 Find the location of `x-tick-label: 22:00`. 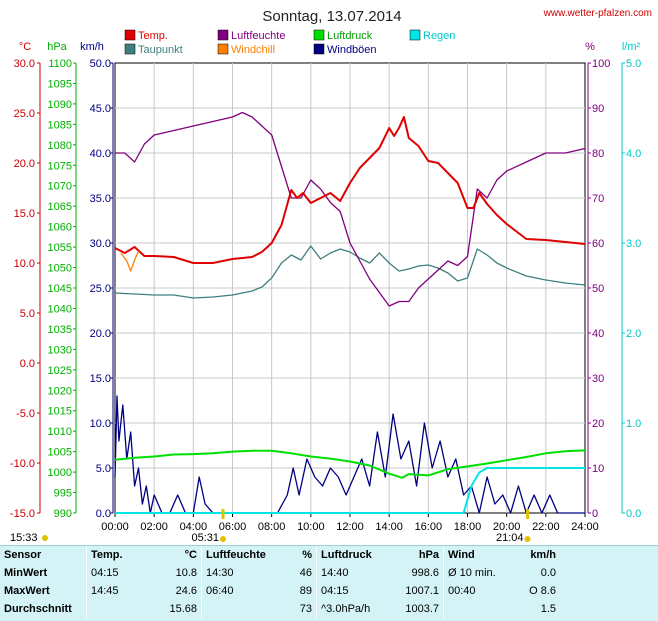

x-tick-label: 22:00 is located at coordinates (546, 527).